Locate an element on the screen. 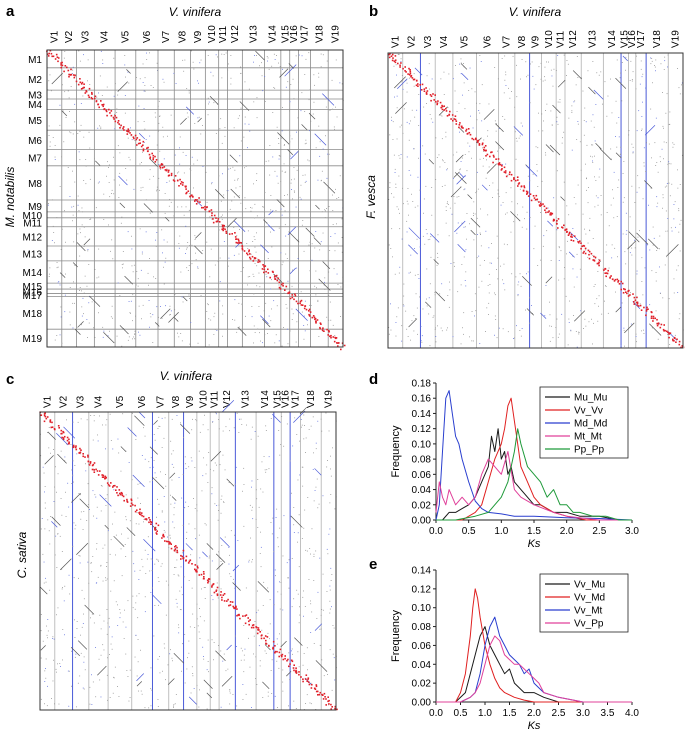 The height and width of the screenshot is (734, 685). panel-a-row-label: M7 is located at coordinates (35, 159).